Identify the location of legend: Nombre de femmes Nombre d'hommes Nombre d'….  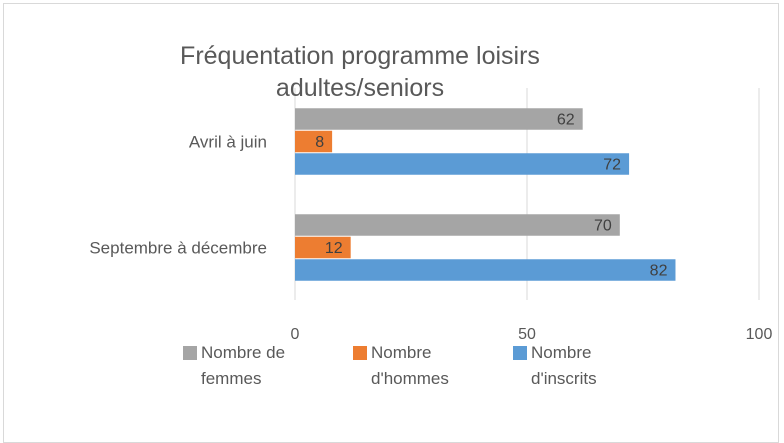
(433, 366).